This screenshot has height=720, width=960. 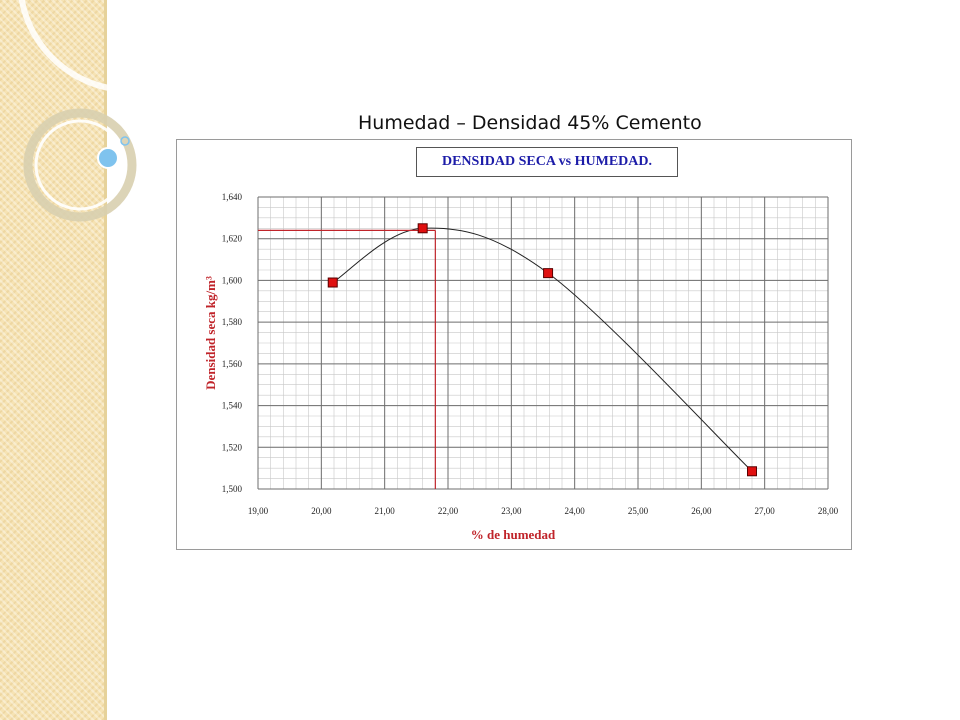 What do you see at coordinates (547, 162) in the screenshot?
I see `chart-title: DENSIDAD SECA vs HUMEDAD.` at bounding box center [547, 162].